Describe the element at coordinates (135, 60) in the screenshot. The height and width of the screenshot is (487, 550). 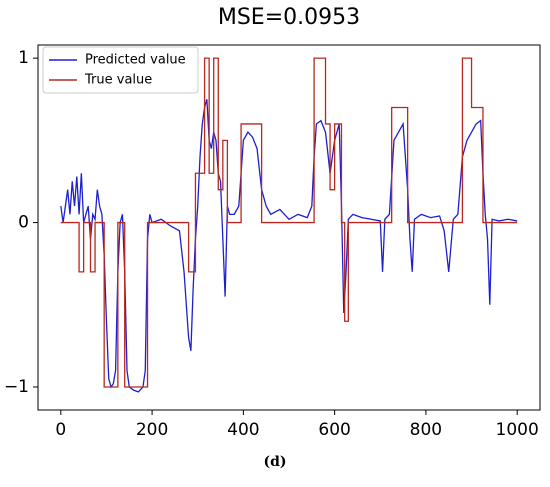
I see `legend-label: Predicted value` at that location.